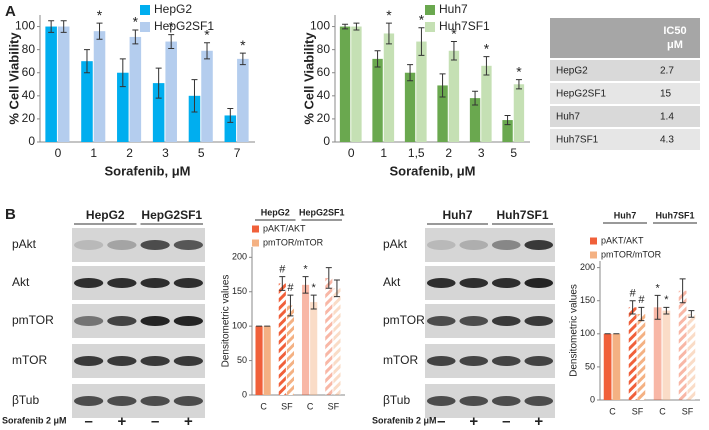 This screenshot has width=709, height=430. Describe the element at coordinates (148, 170) in the screenshot. I see `x-axis-label: Sorafenib, μM` at that location.